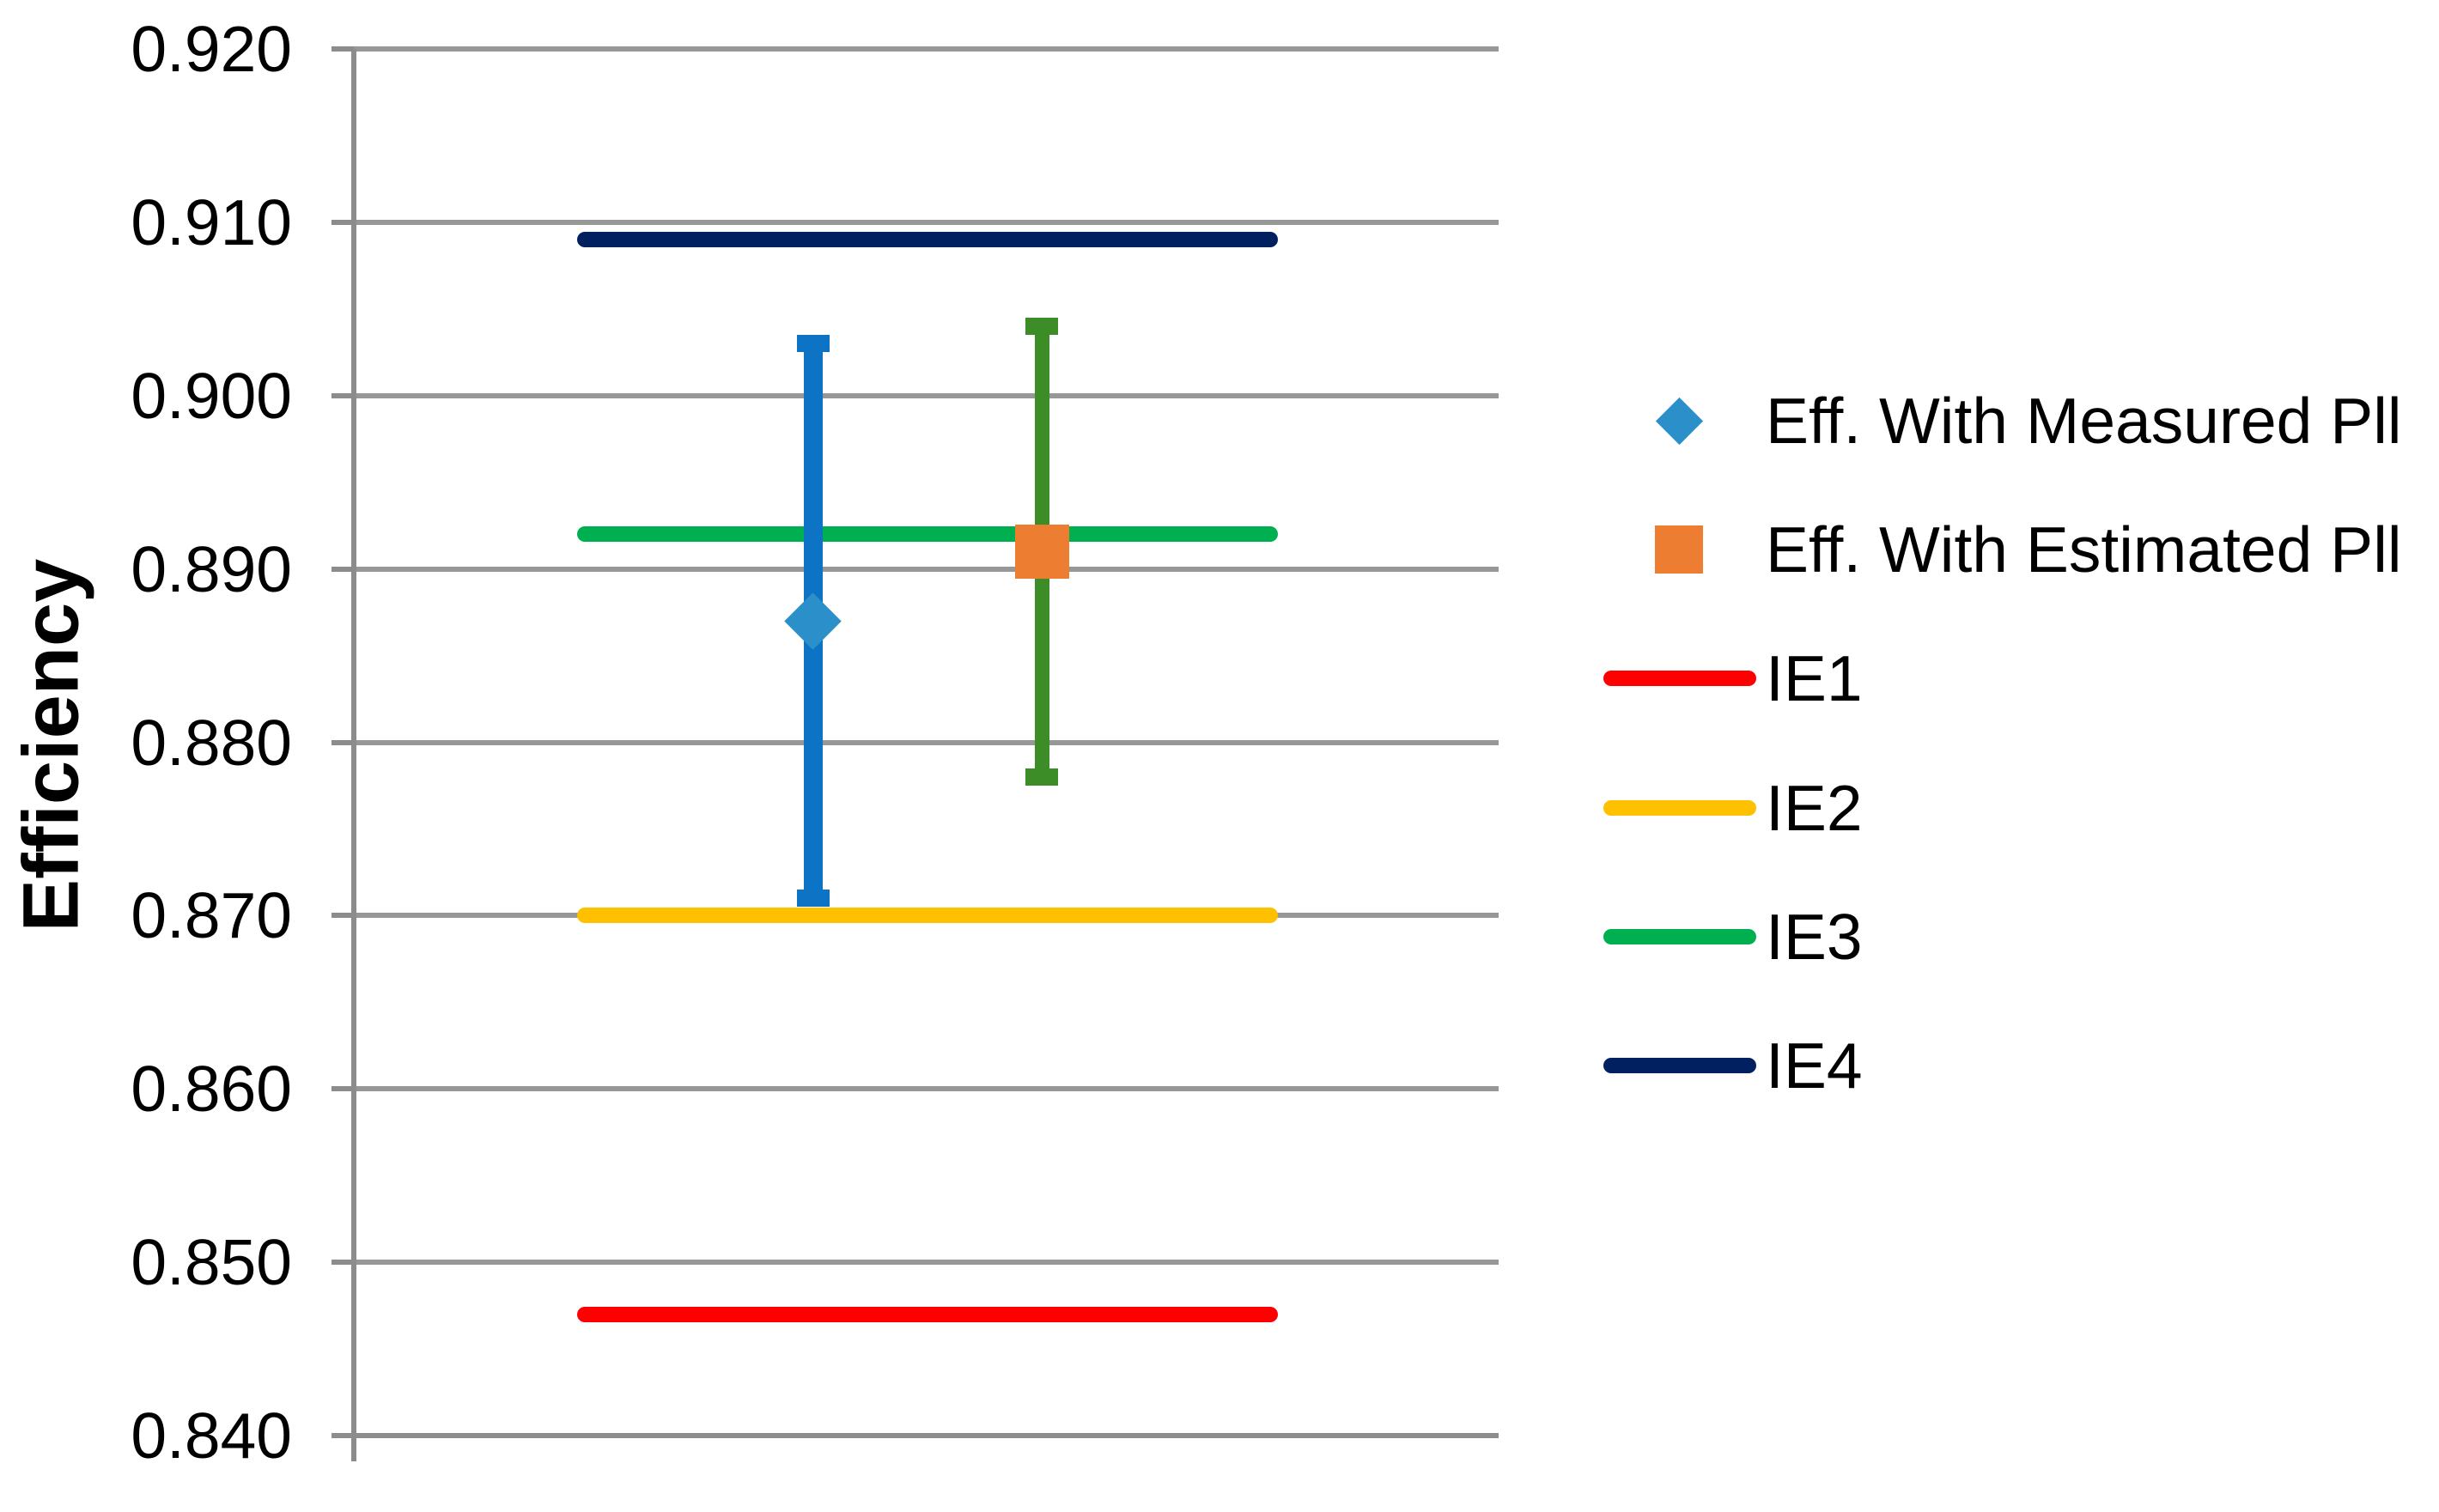 The height and width of the screenshot is (1512, 2439). I want to click on y-axis-line, so click(353, 742).